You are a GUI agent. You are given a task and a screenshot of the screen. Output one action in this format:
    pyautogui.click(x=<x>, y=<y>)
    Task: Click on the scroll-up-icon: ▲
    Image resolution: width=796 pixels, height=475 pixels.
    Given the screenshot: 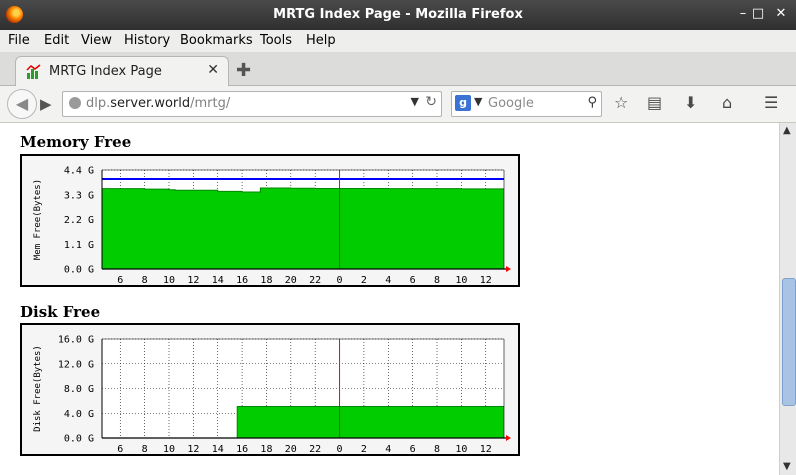 What is the action you would take?
    pyautogui.click(x=787, y=130)
    